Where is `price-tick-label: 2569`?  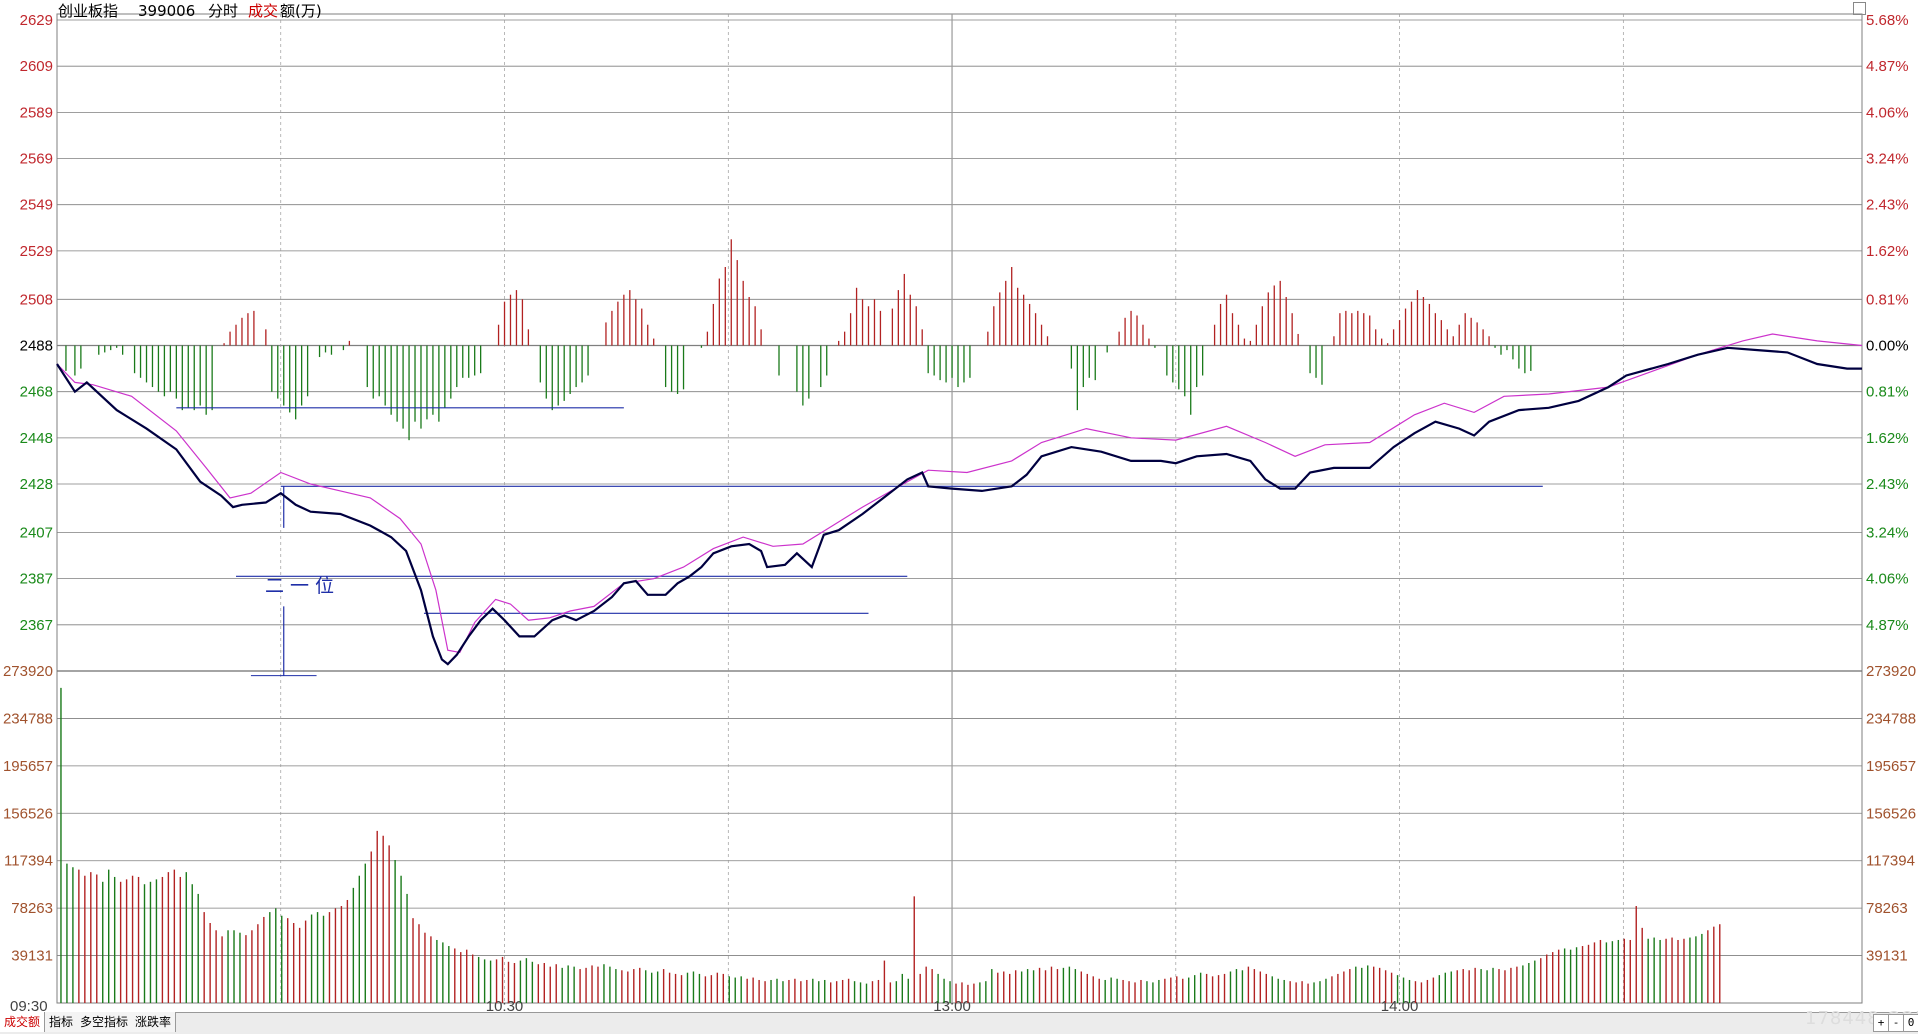
price-tick-label: 2569 is located at coordinates (36, 159).